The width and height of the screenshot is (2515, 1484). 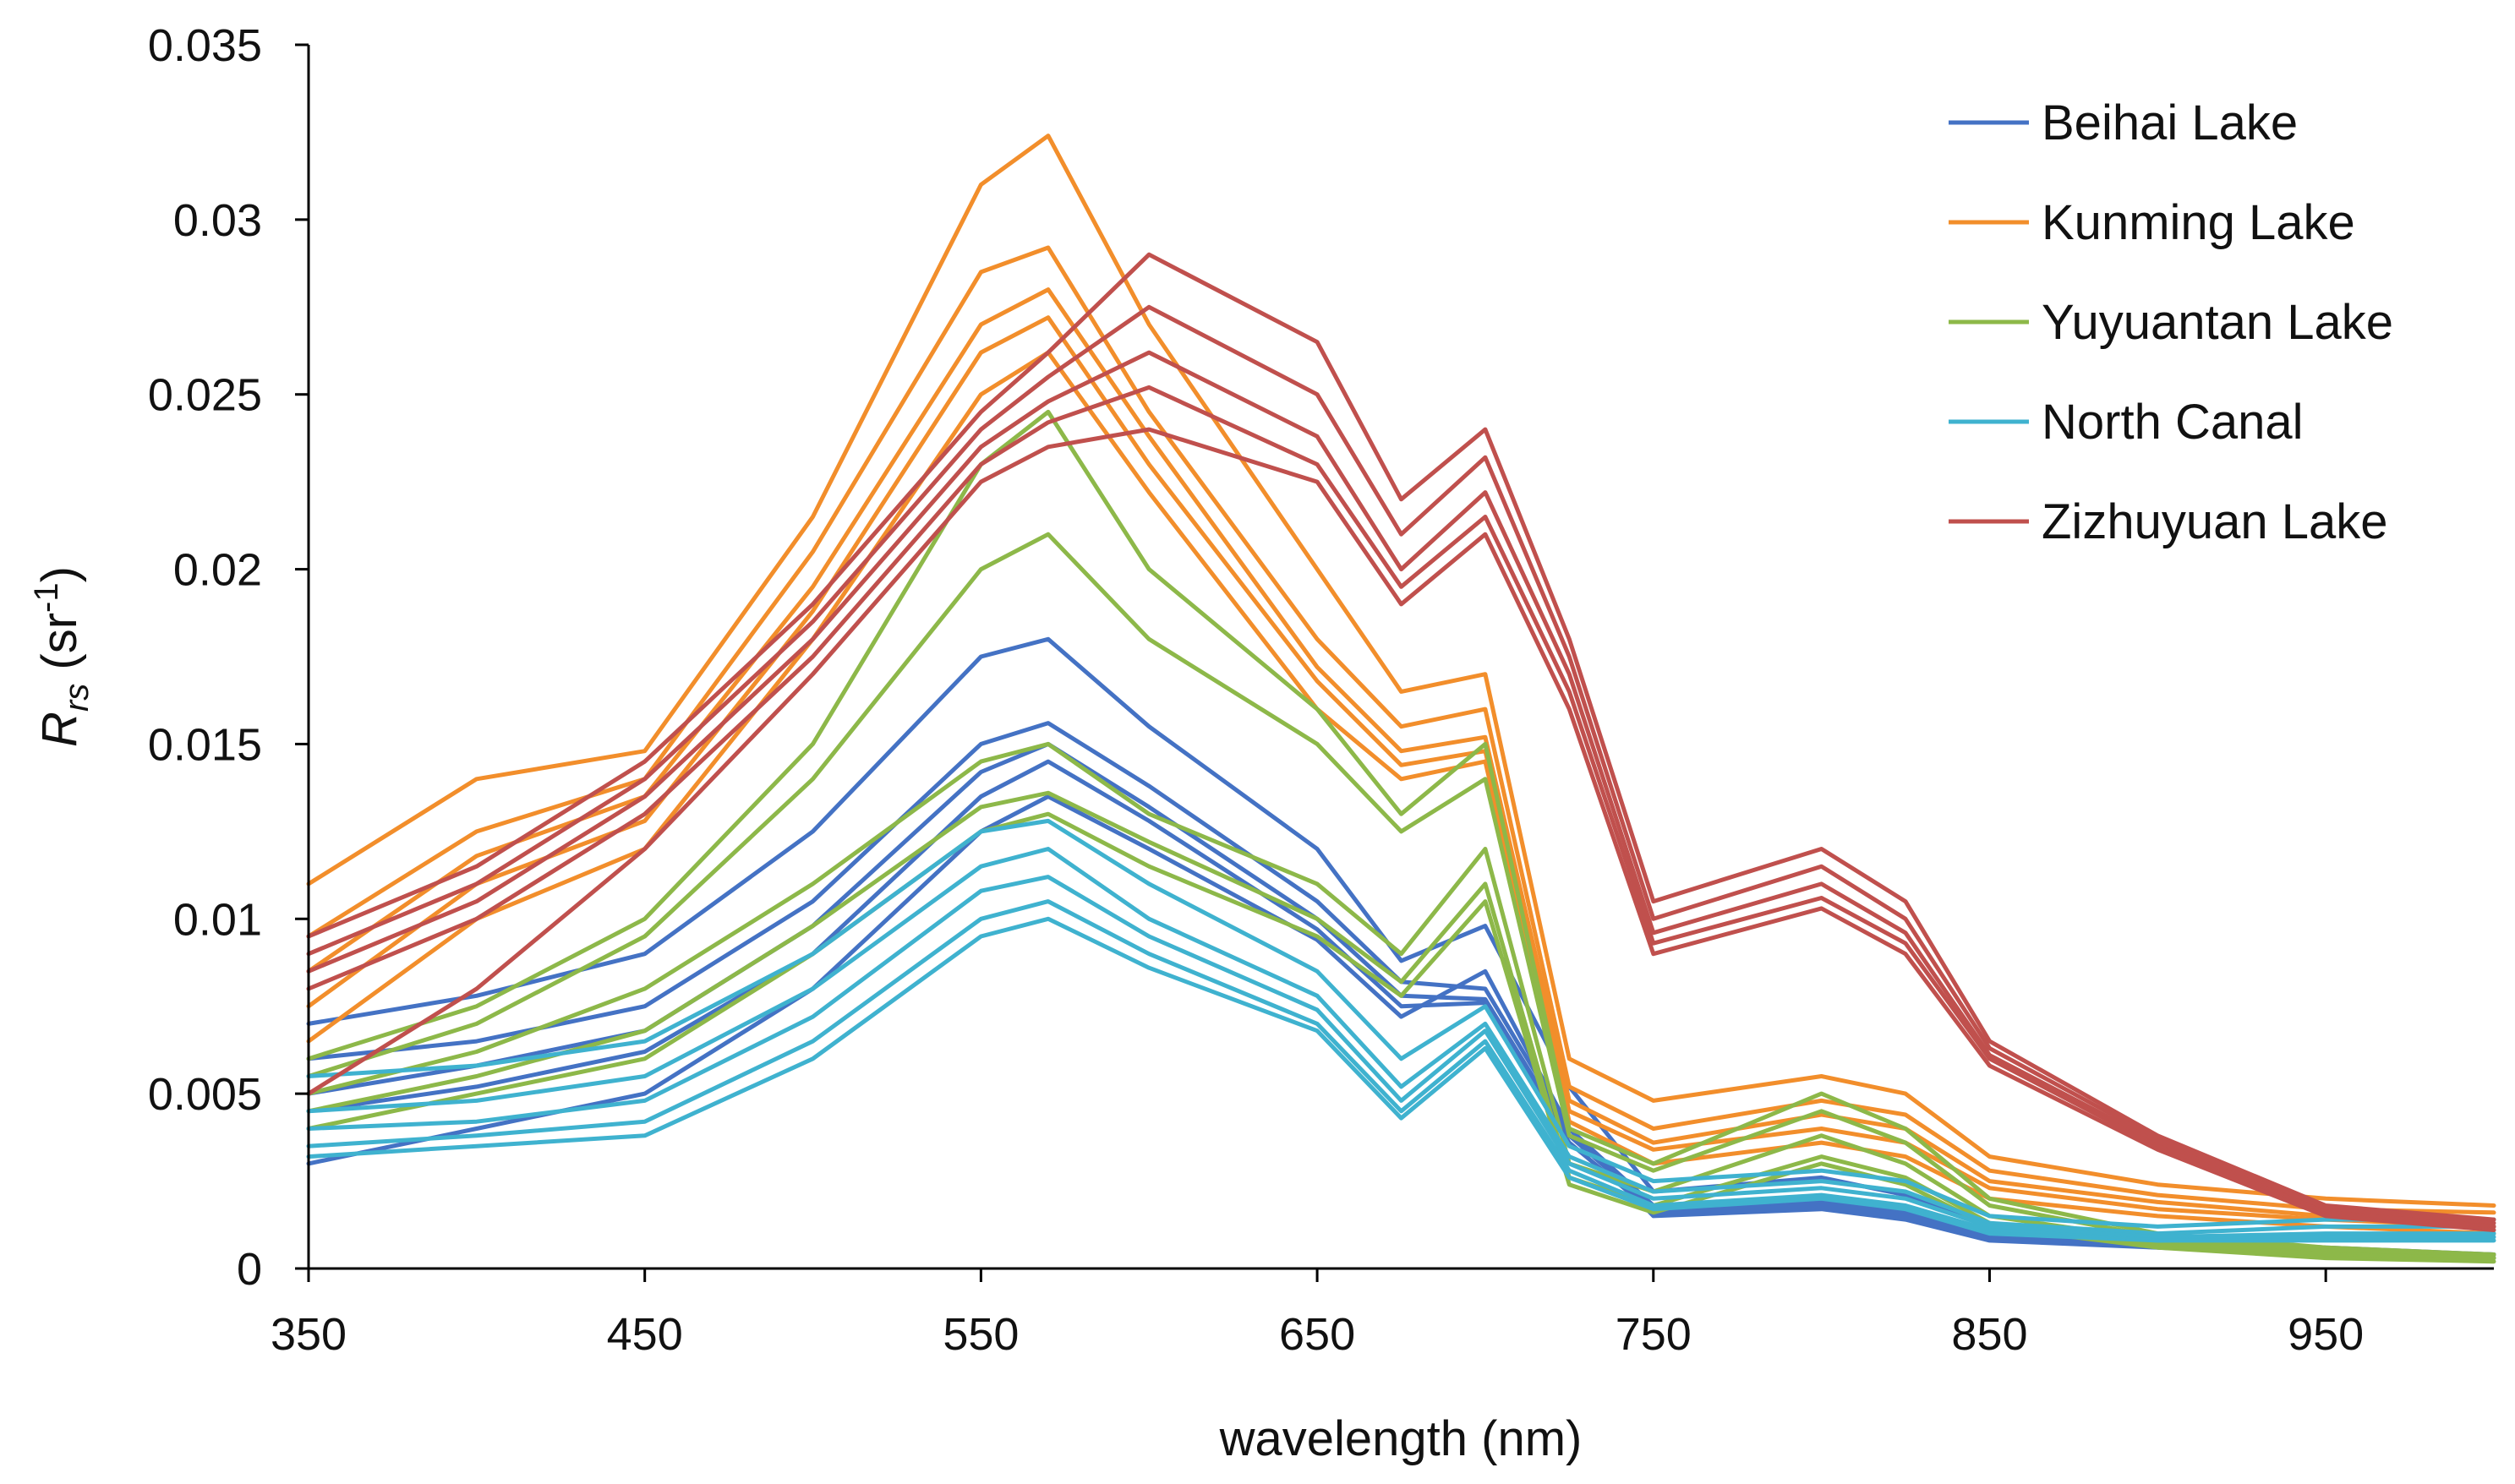 I want to click on x-tick-label: 850, so click(x=1989, y=1335).